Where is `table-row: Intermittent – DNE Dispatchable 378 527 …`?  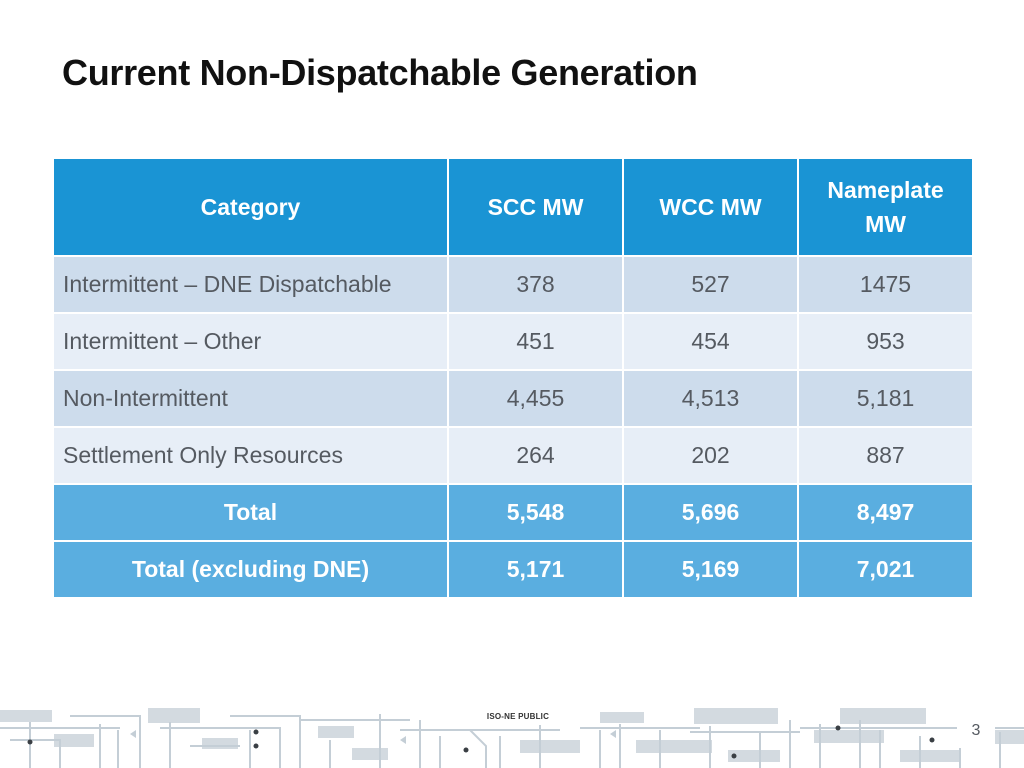
table-row: Intermittent – DNE Dispatchable 378 527 … is located at coordinates (513, 284).